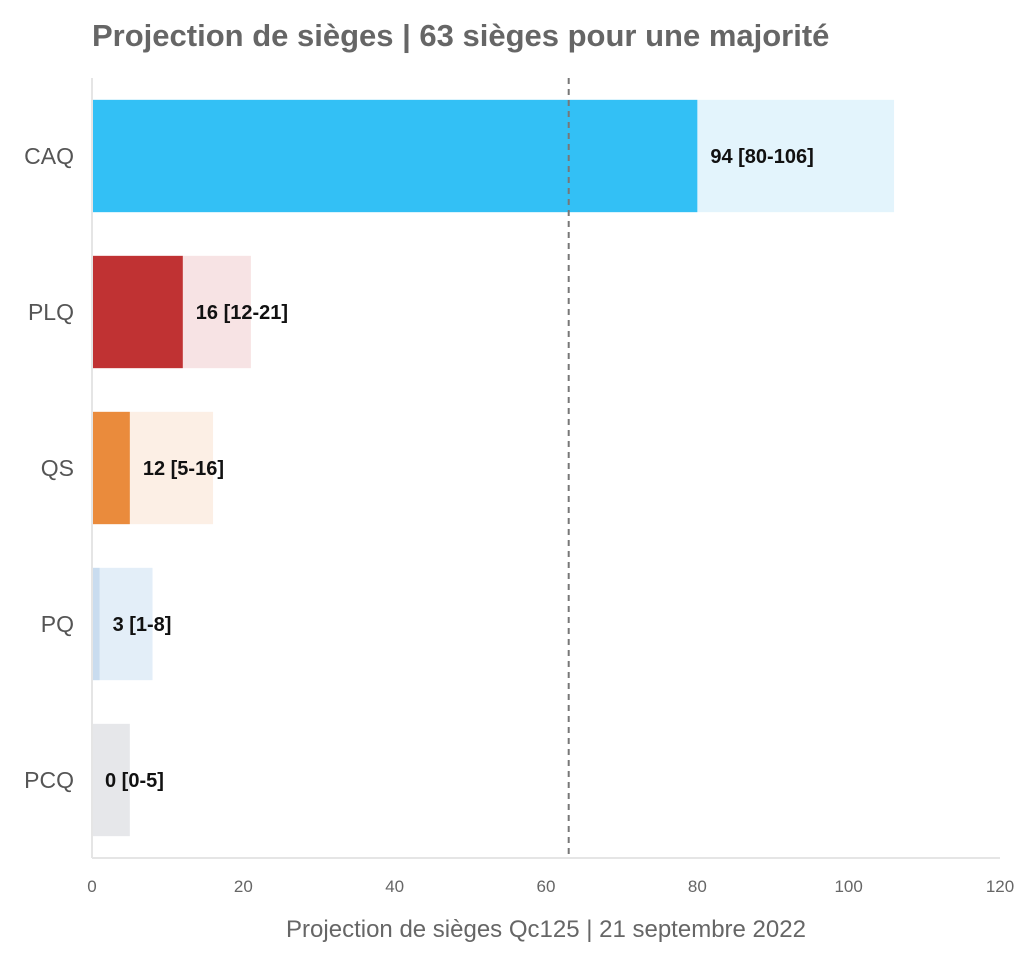 The height and width of the screenshot is (956, 1023). Describe the element at coordinates (96, 624) in the screenshot. I see `bar-low-pq` at that location.